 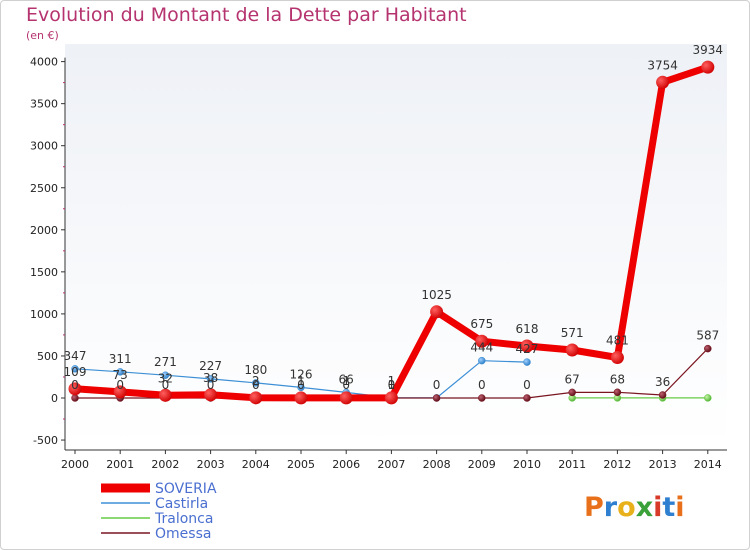 What do you see at coordinates (120, 464) in the screenshot?
I see `x-tick-label: 2001` at bounding box center [120, 464].